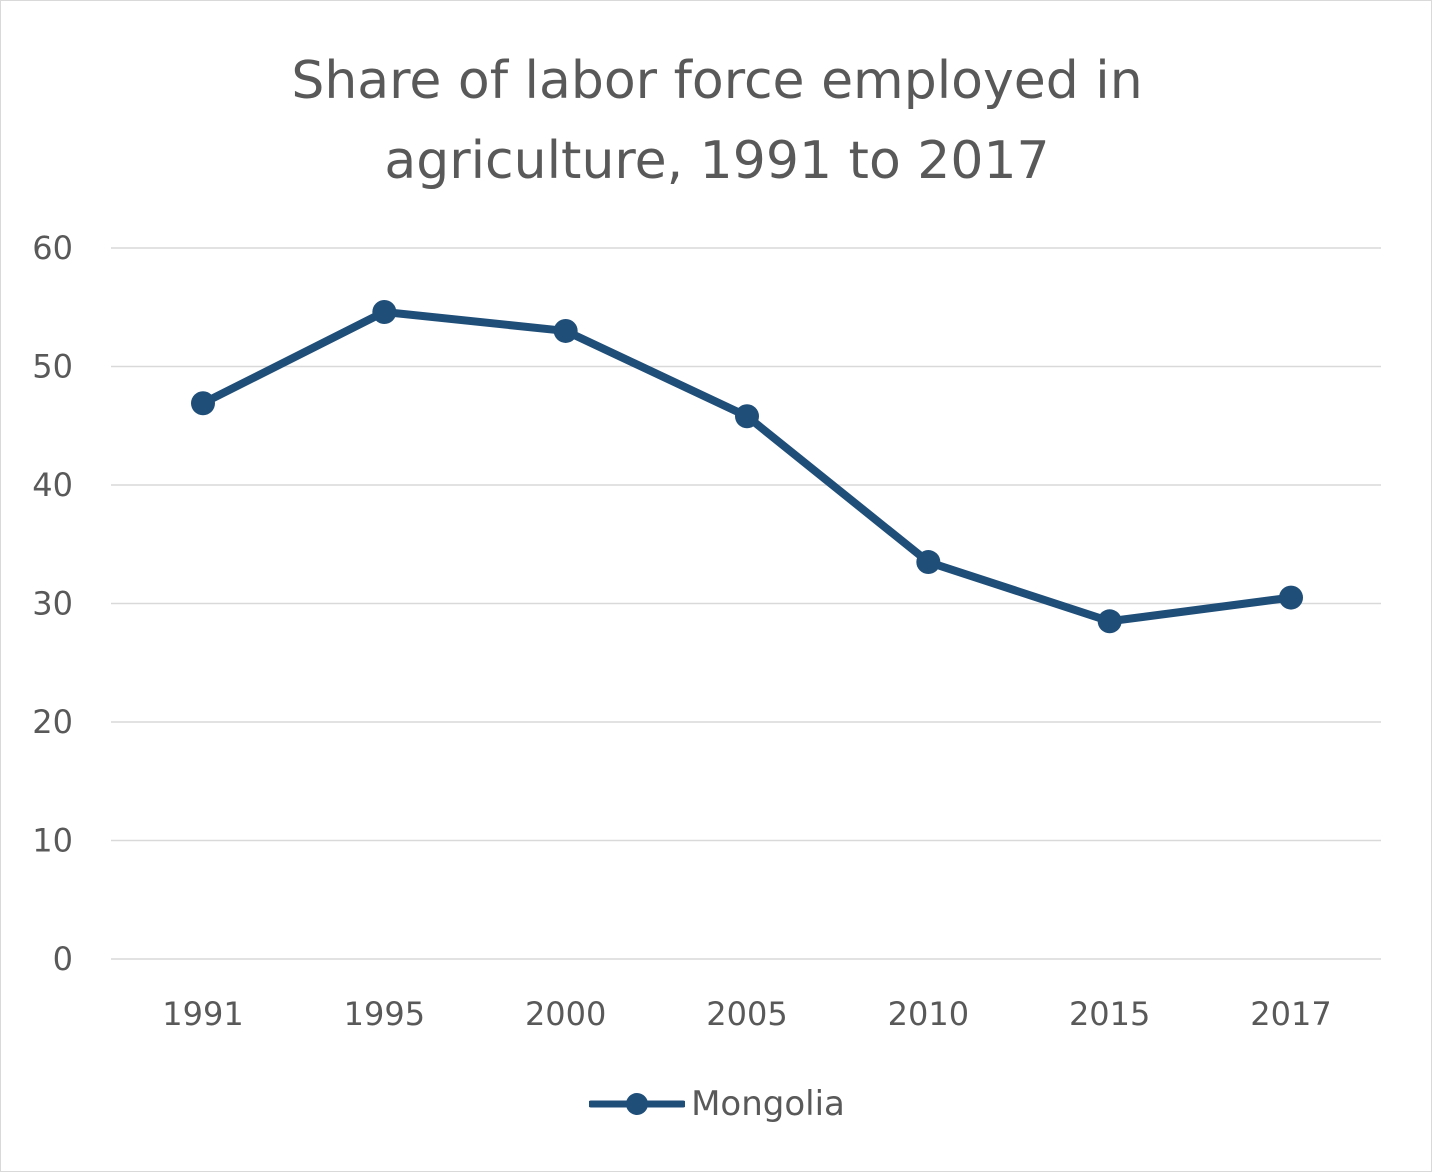 The height and width of the screenshot is (1172, 1432). What do you see at coordinates (637, 1104) in the screenshot?
I see `legend-line-marker-icon` at bounding box center [637, 1104].